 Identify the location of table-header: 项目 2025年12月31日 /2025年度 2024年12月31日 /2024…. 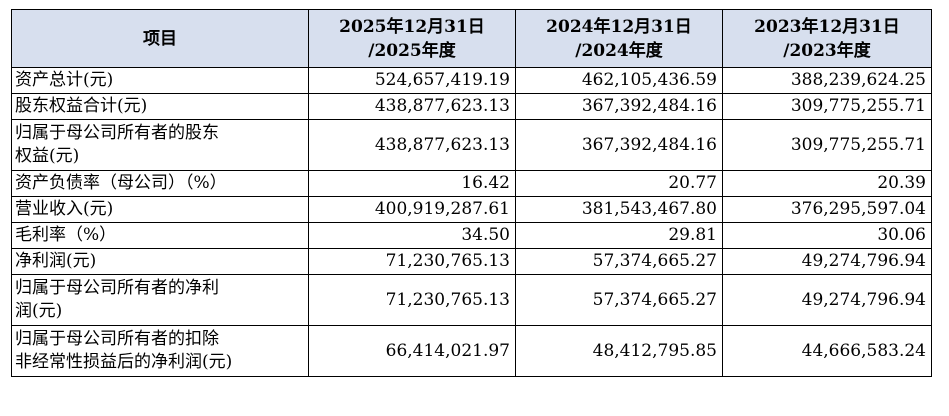
(471, 38).